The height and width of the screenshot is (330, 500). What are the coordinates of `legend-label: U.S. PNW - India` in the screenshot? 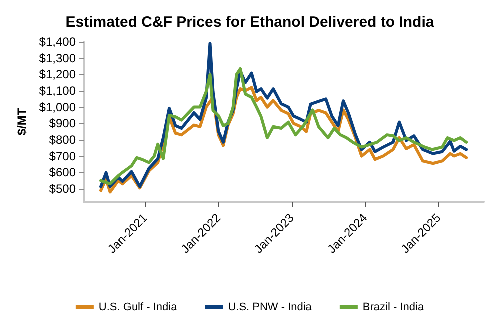 It's located at (270, 308).